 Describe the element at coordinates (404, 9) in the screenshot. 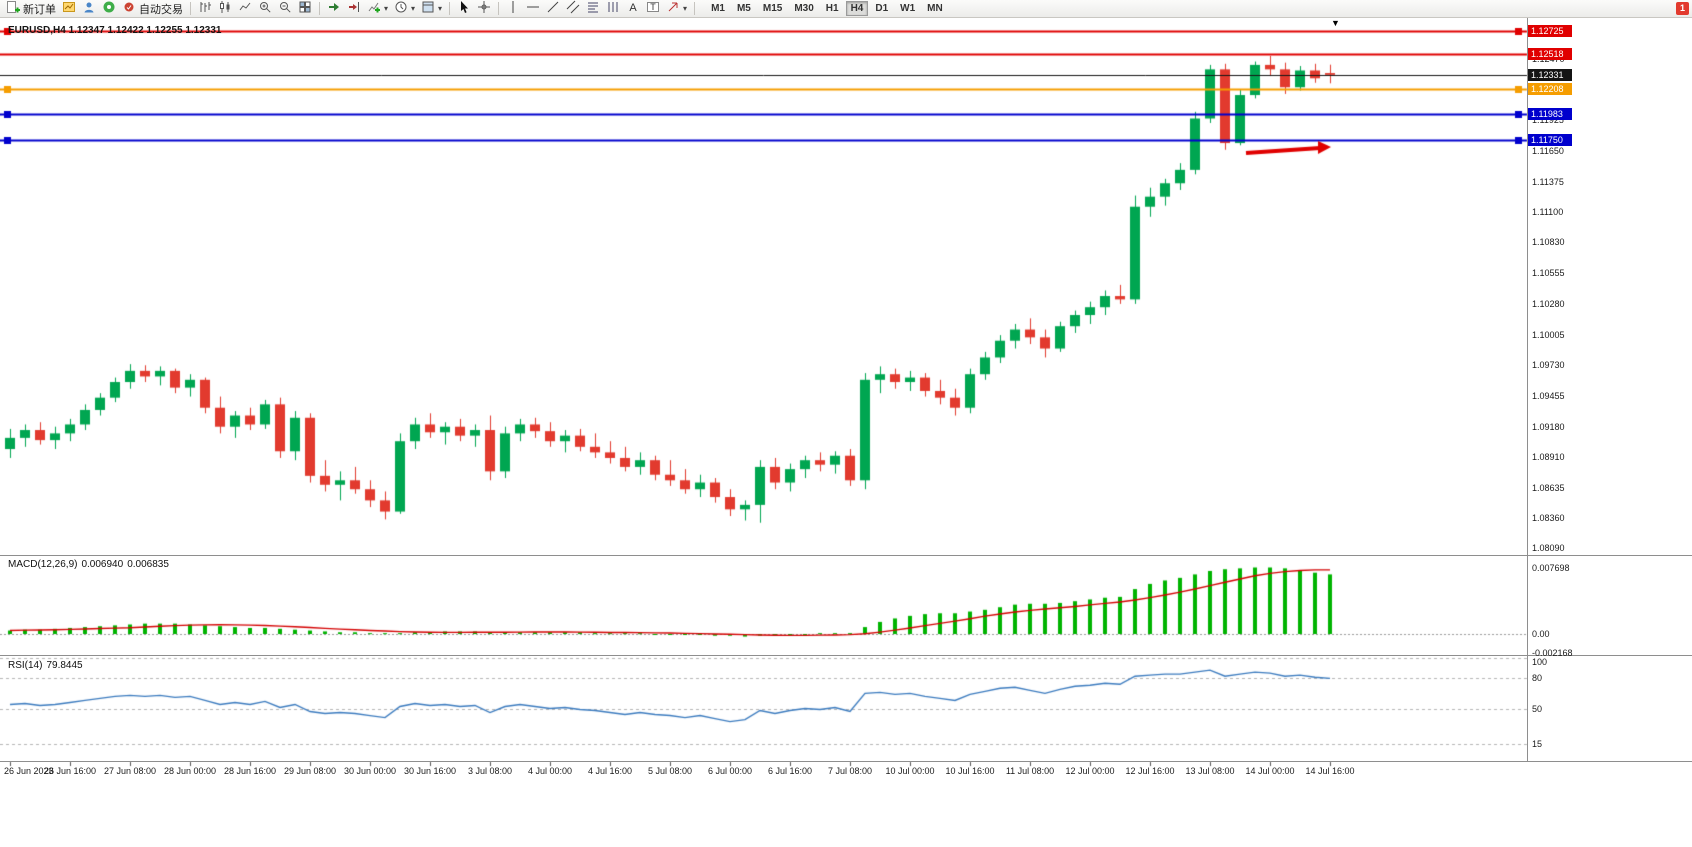

I see `periods-button: ▾` at that location.